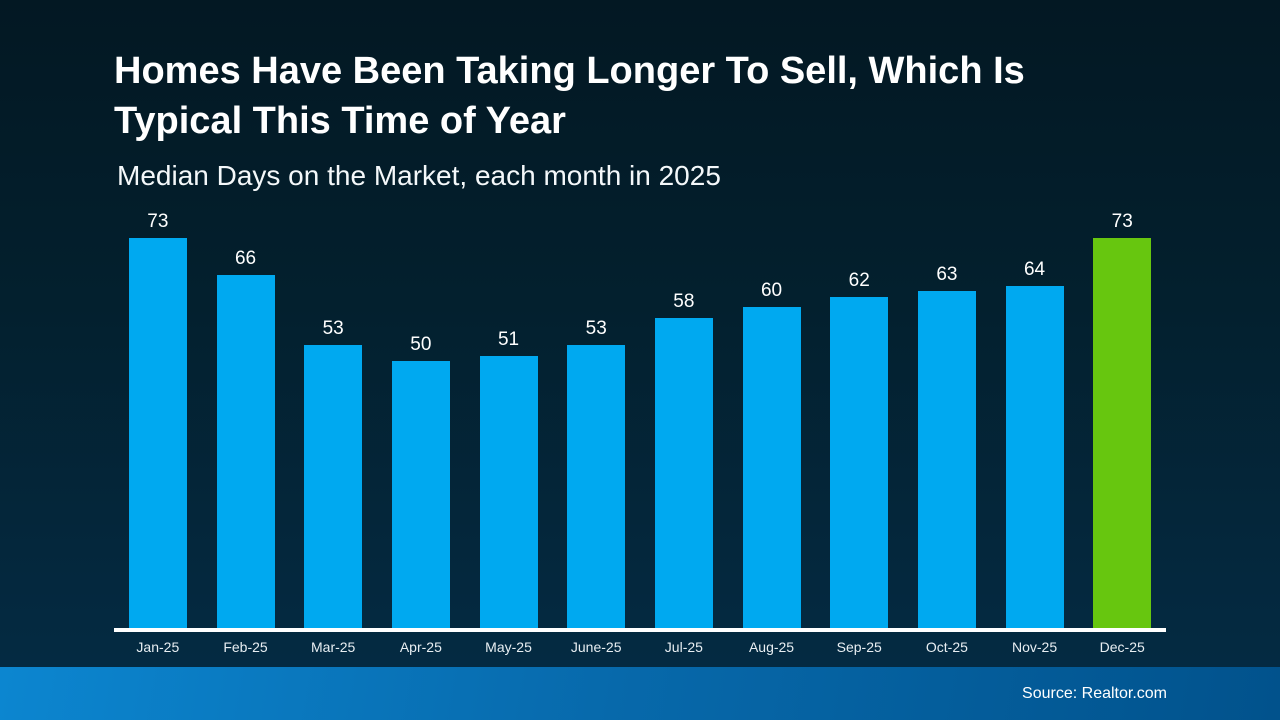 Image resolution: width=1280 pixels, height=720 pixels. I want to click on x-axis-tick-label: Jan-25, so click(158, 647).